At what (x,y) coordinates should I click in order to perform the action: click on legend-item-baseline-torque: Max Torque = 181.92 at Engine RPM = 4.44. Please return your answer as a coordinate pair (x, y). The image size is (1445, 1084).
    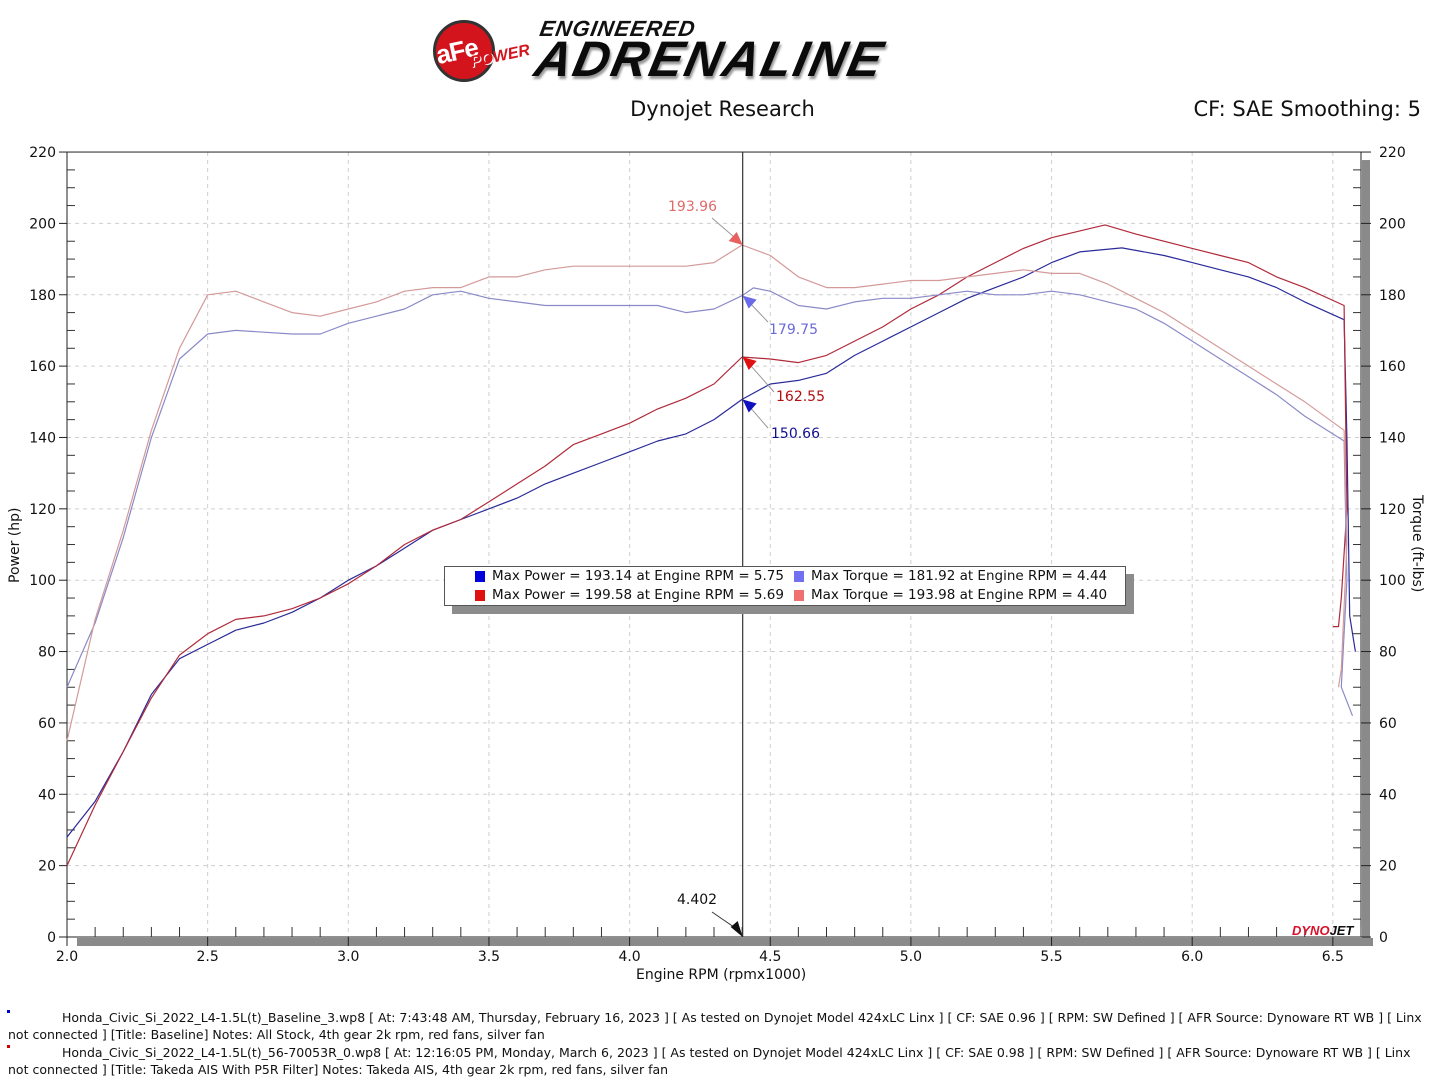
    Looking at the image, I should click on (950, 576).